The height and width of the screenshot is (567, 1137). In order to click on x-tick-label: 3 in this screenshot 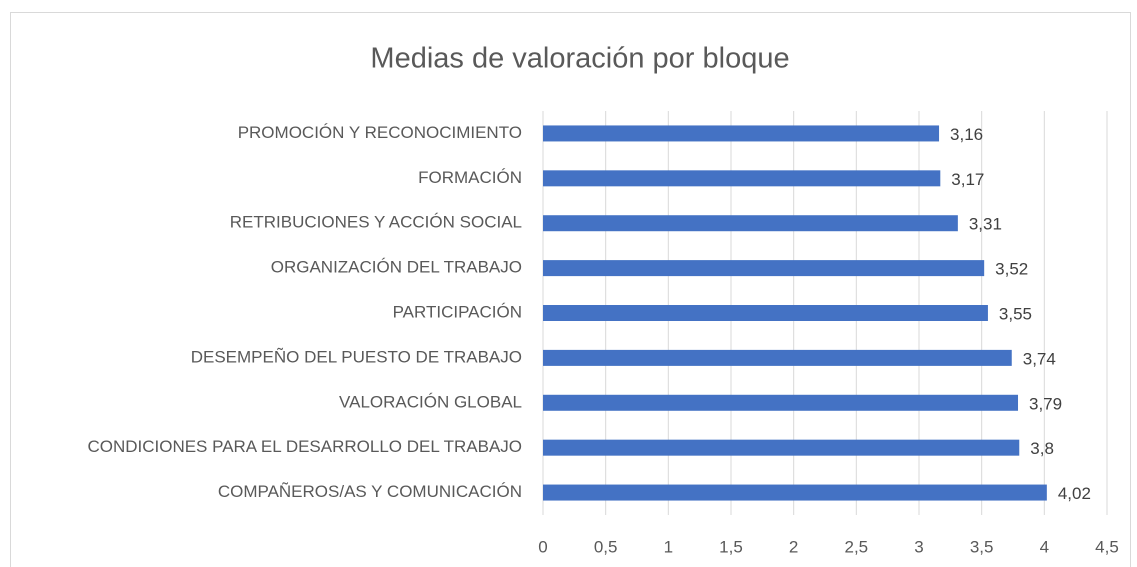, I will do `click(918, 546)`.